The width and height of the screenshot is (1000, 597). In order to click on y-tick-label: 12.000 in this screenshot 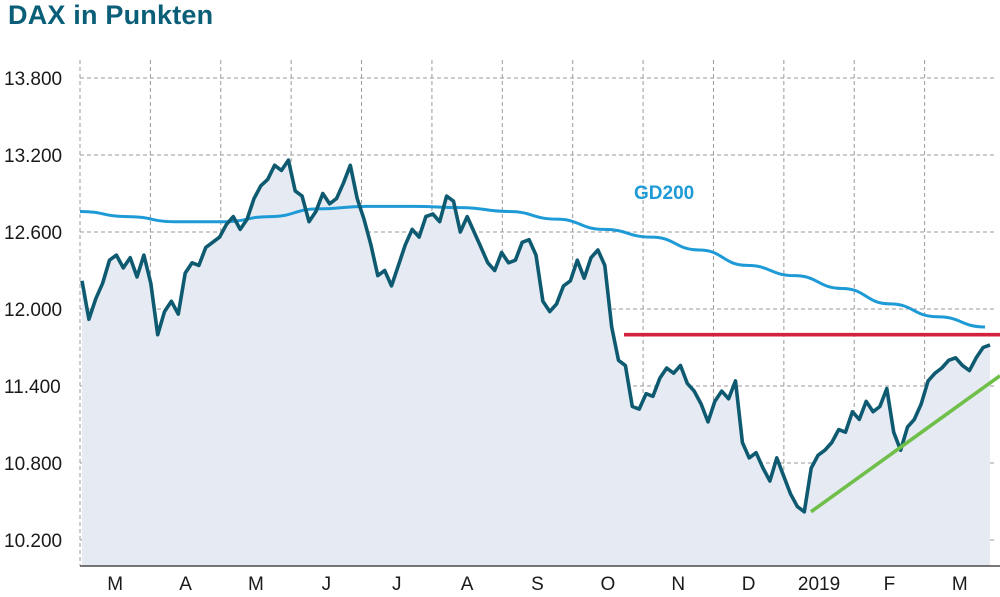, I will do `click(33, 310)`.